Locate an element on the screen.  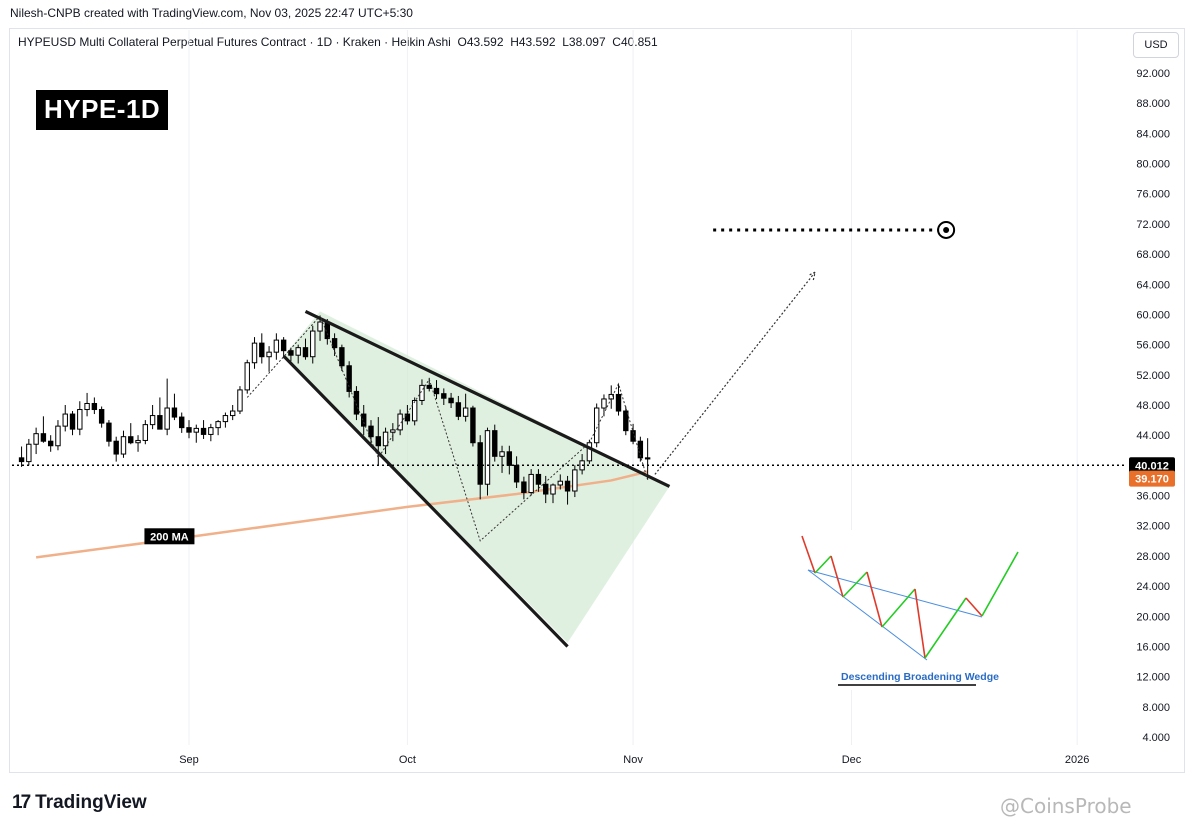
wedge-upper-trendline is located at coordinates (487, 398).